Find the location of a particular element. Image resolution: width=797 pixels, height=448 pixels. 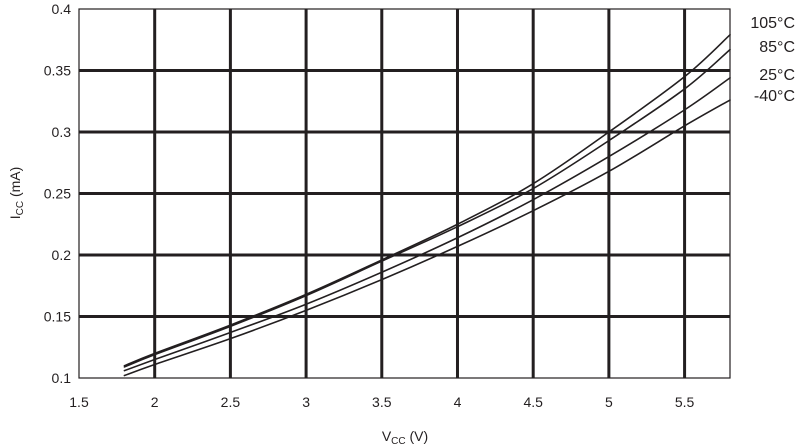

y-axis-label-main: I is located at coordinates (15, 217).